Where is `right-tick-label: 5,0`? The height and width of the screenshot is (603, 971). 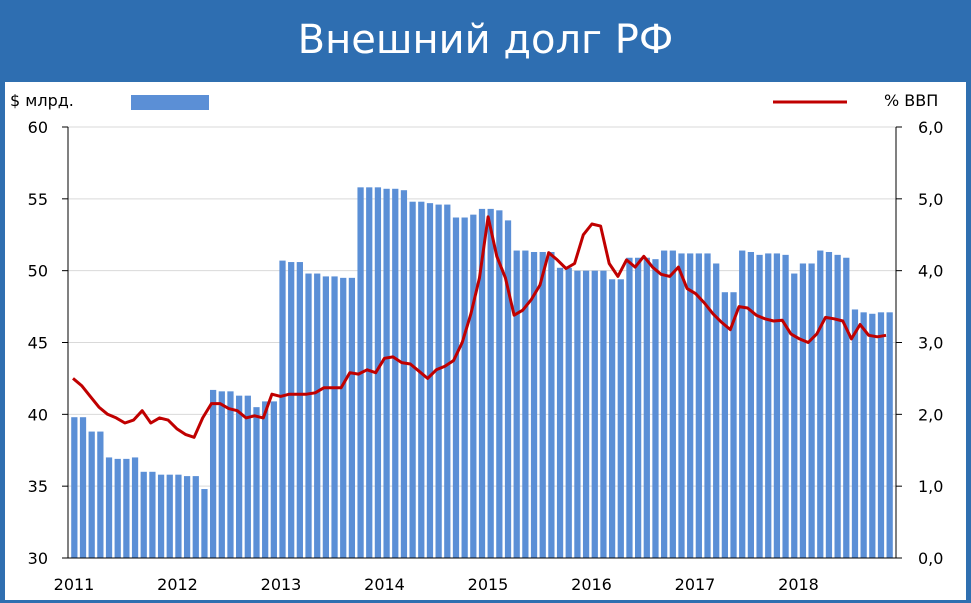
right-tick-label: 5,0 is located at coordinates (930, 199).